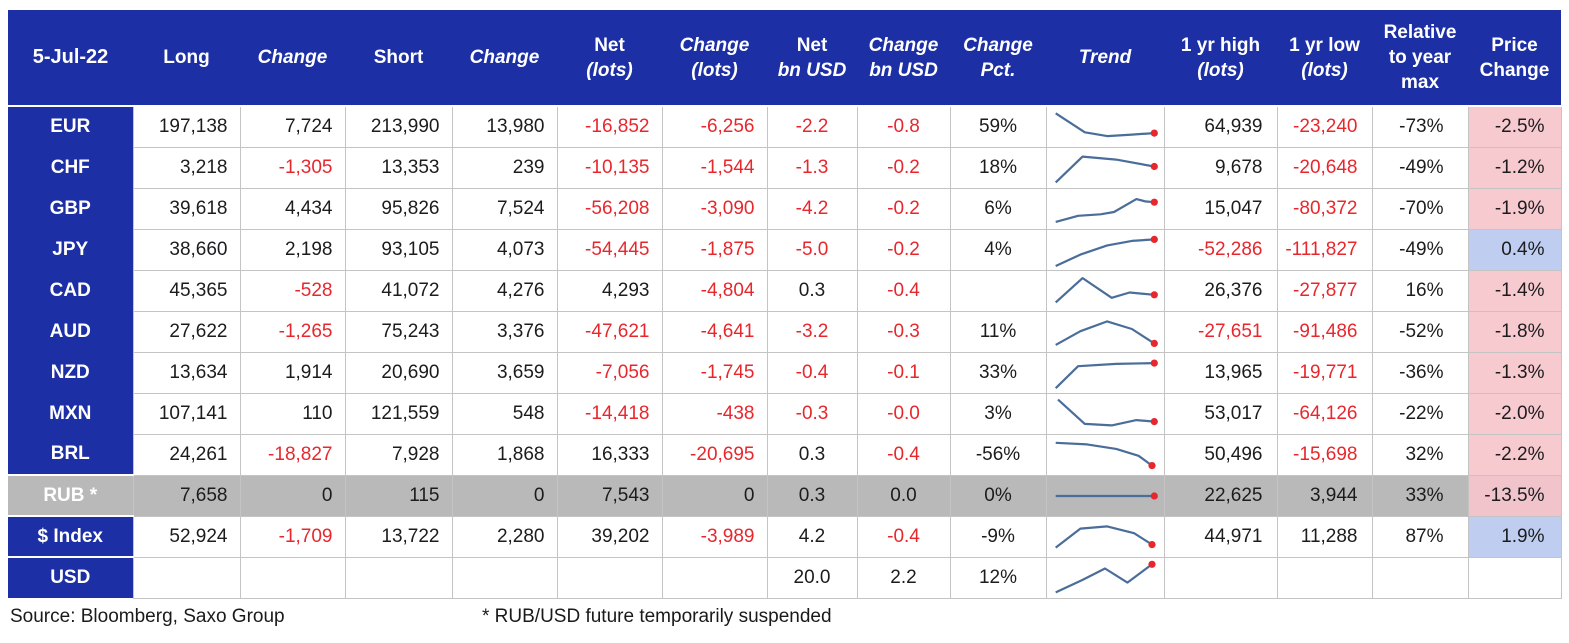 Image resolution: width=1569 pixels, height=643 pixels. Describe the element at coordinates (1220, 70) in the screenshot. I see `col-header-text: (lots)` at that location.